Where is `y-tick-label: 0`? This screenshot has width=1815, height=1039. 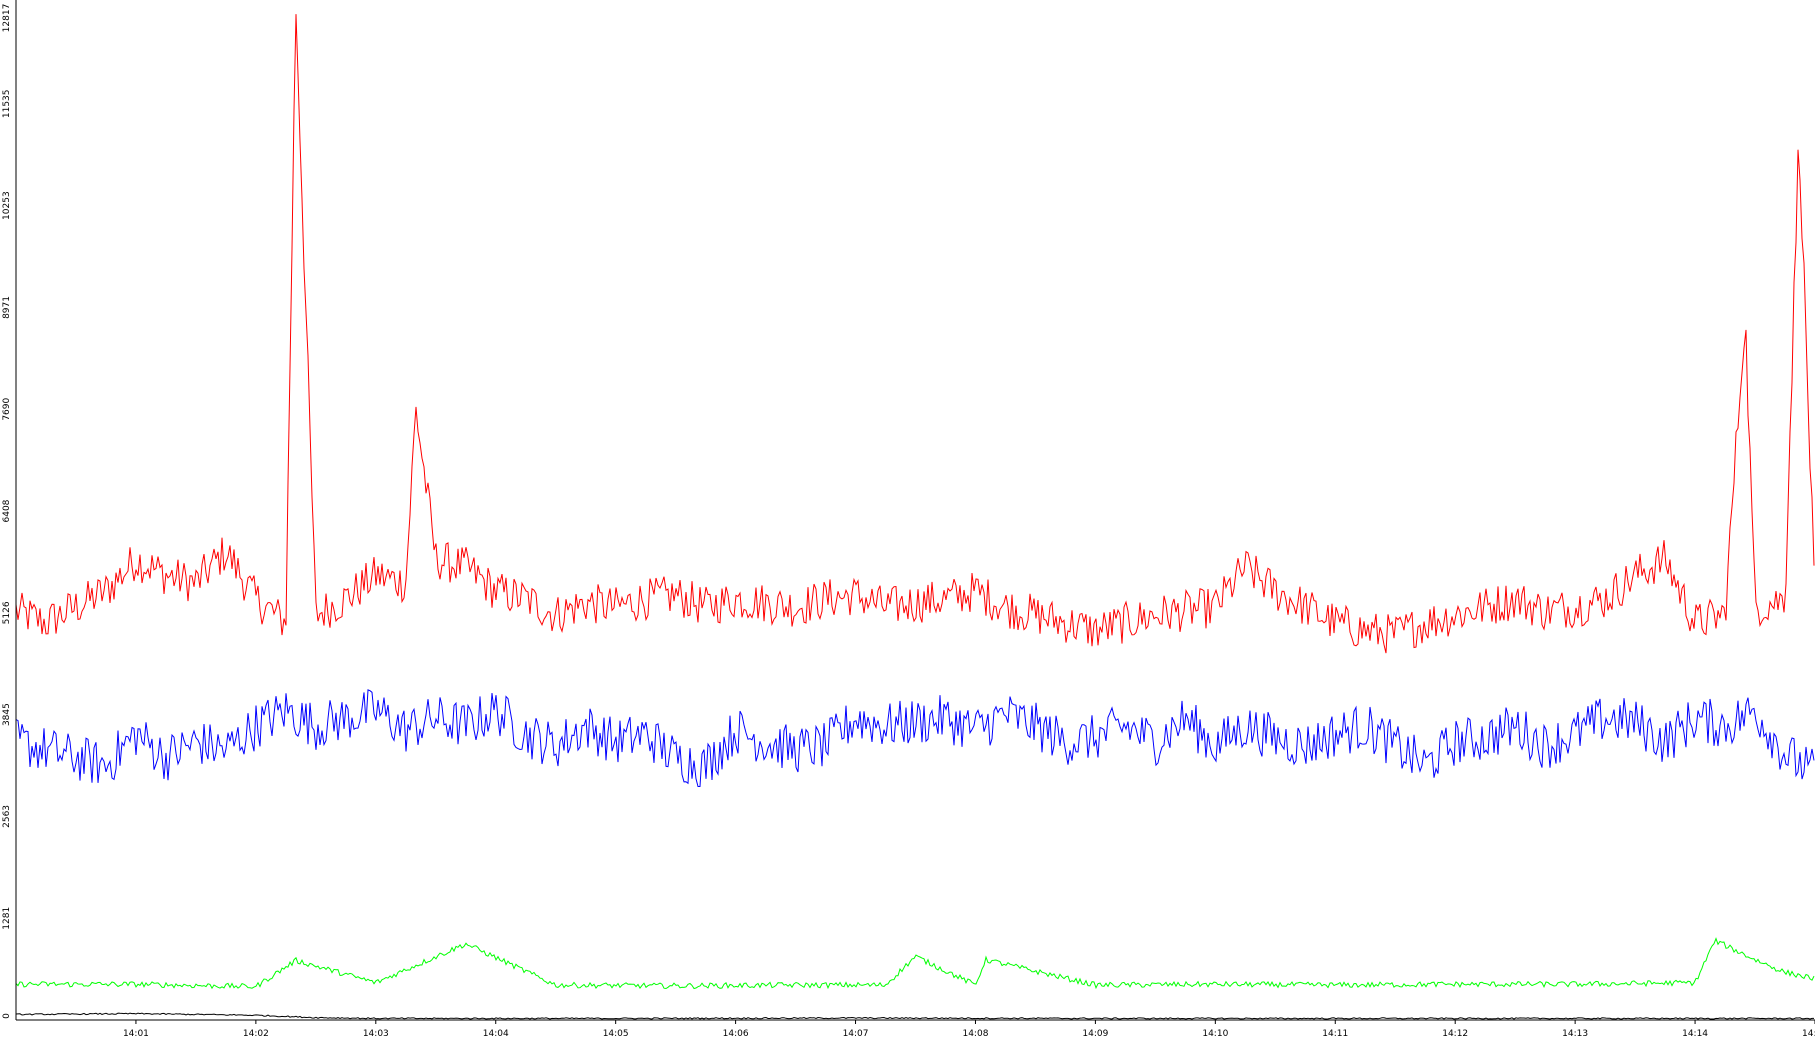
y-tick-label: 0 is located at coordinates (7, 1016).